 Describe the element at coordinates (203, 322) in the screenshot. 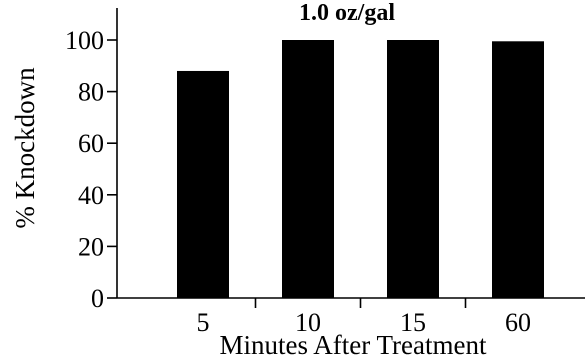

I see `x-tick-label-5: 5` at that location.